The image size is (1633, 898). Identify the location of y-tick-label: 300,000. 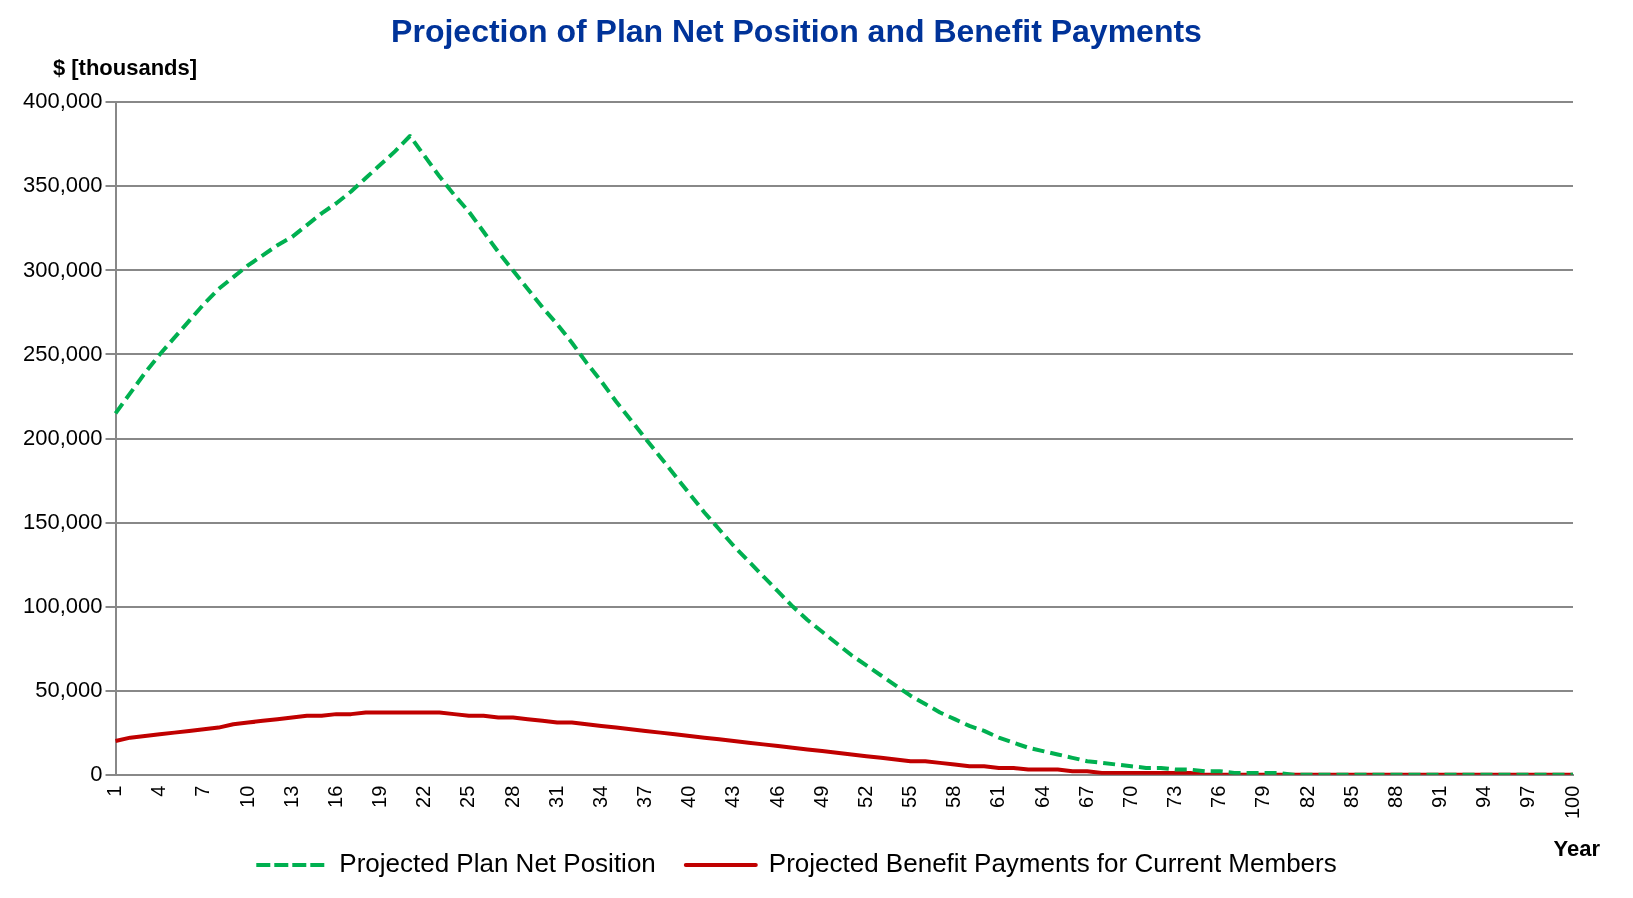
(62, 269).